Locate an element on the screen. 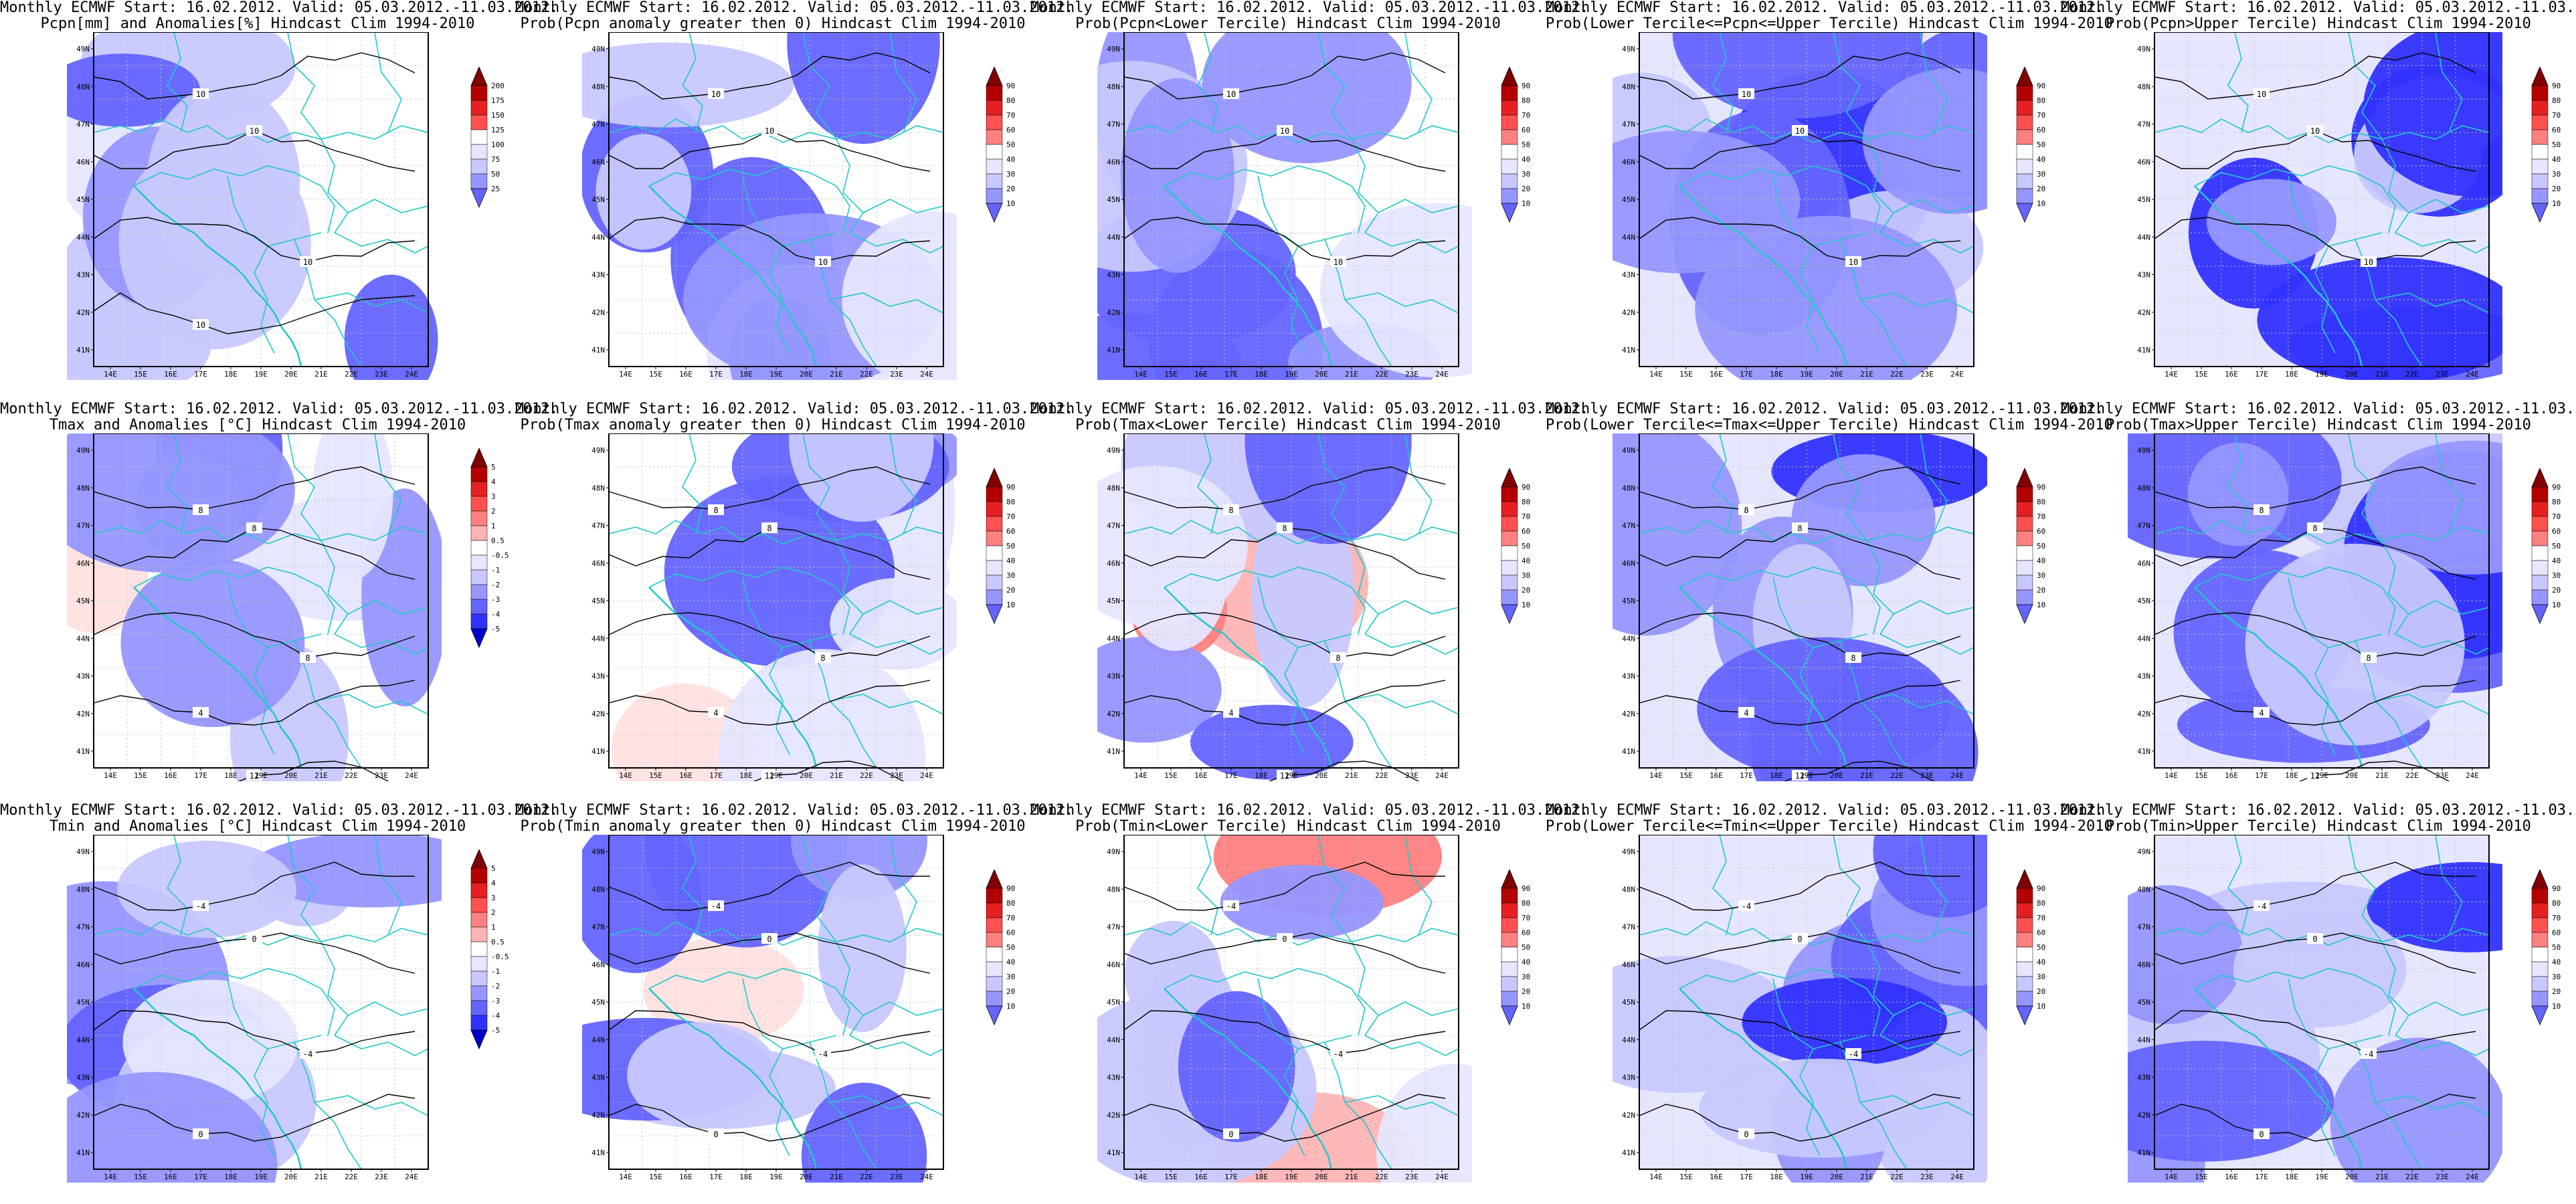  color-scale-label: 2 is located at coordinates (493, 912).